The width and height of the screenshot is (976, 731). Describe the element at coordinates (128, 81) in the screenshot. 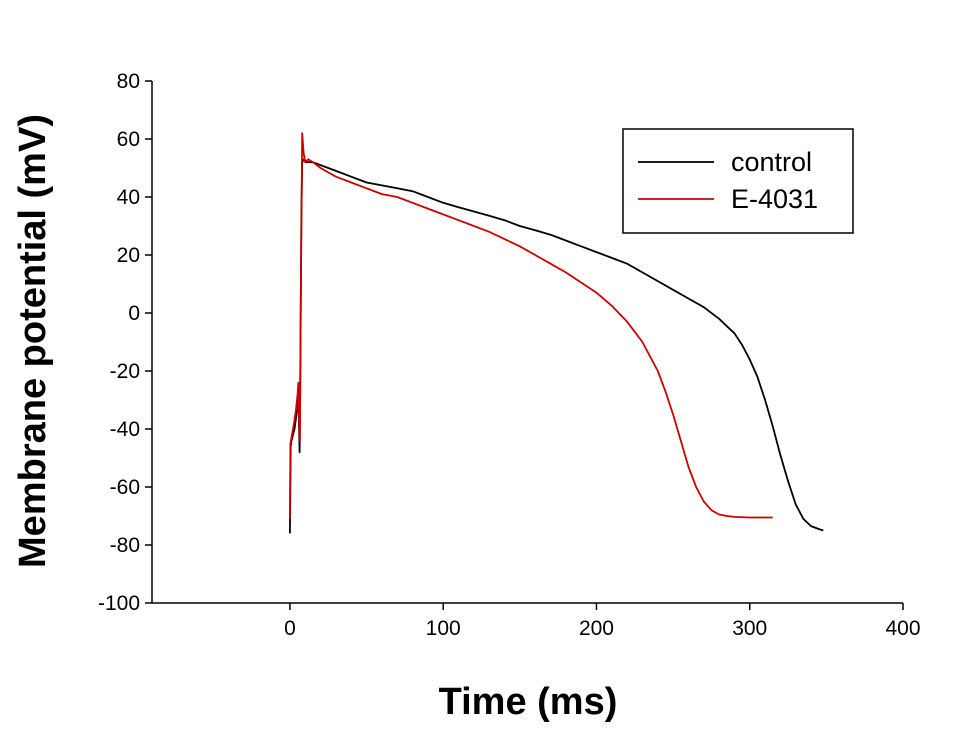

I see `y-tick-label: 80` at that location.